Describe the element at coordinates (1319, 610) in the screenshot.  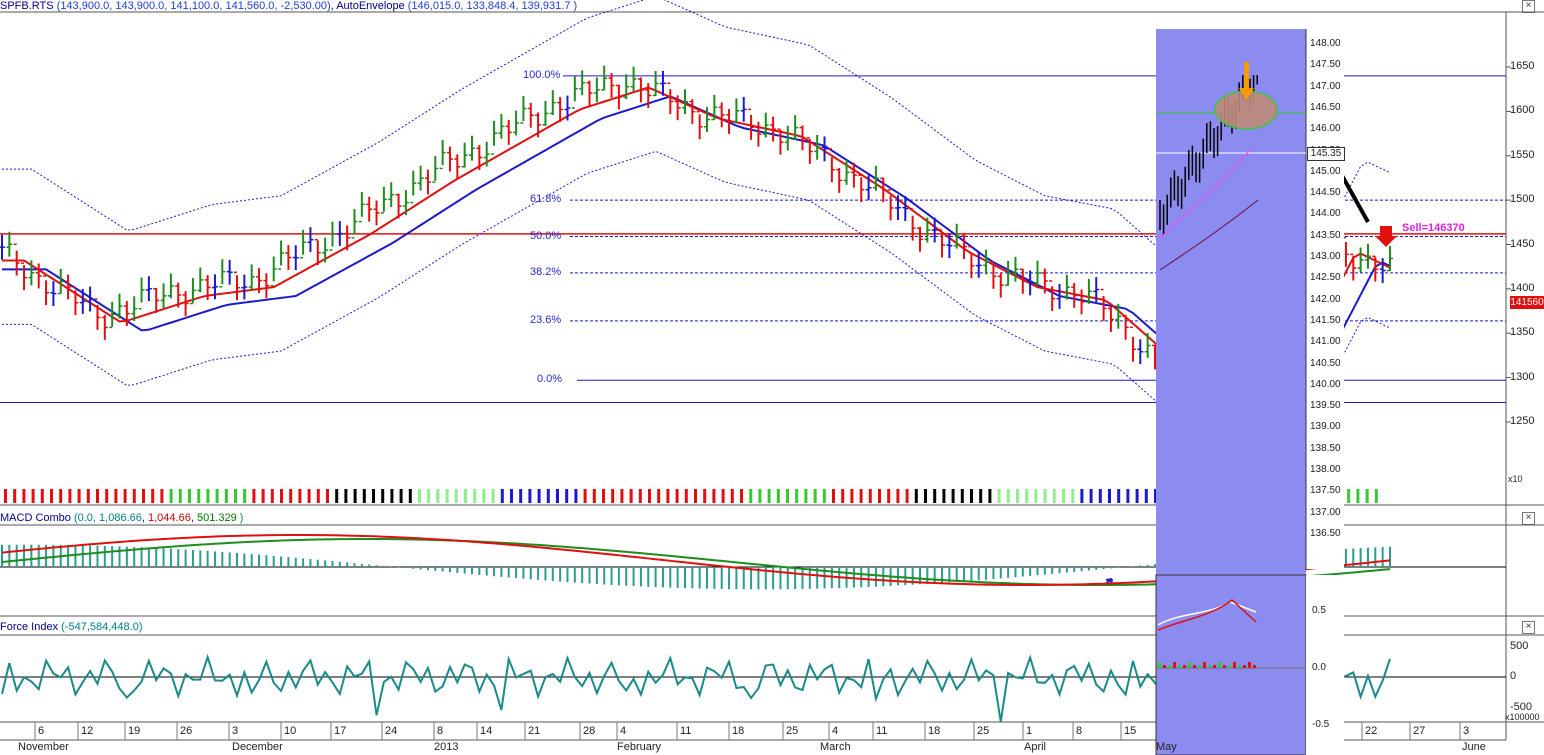
I see `inset-osc-tick: 0.5` at that location.